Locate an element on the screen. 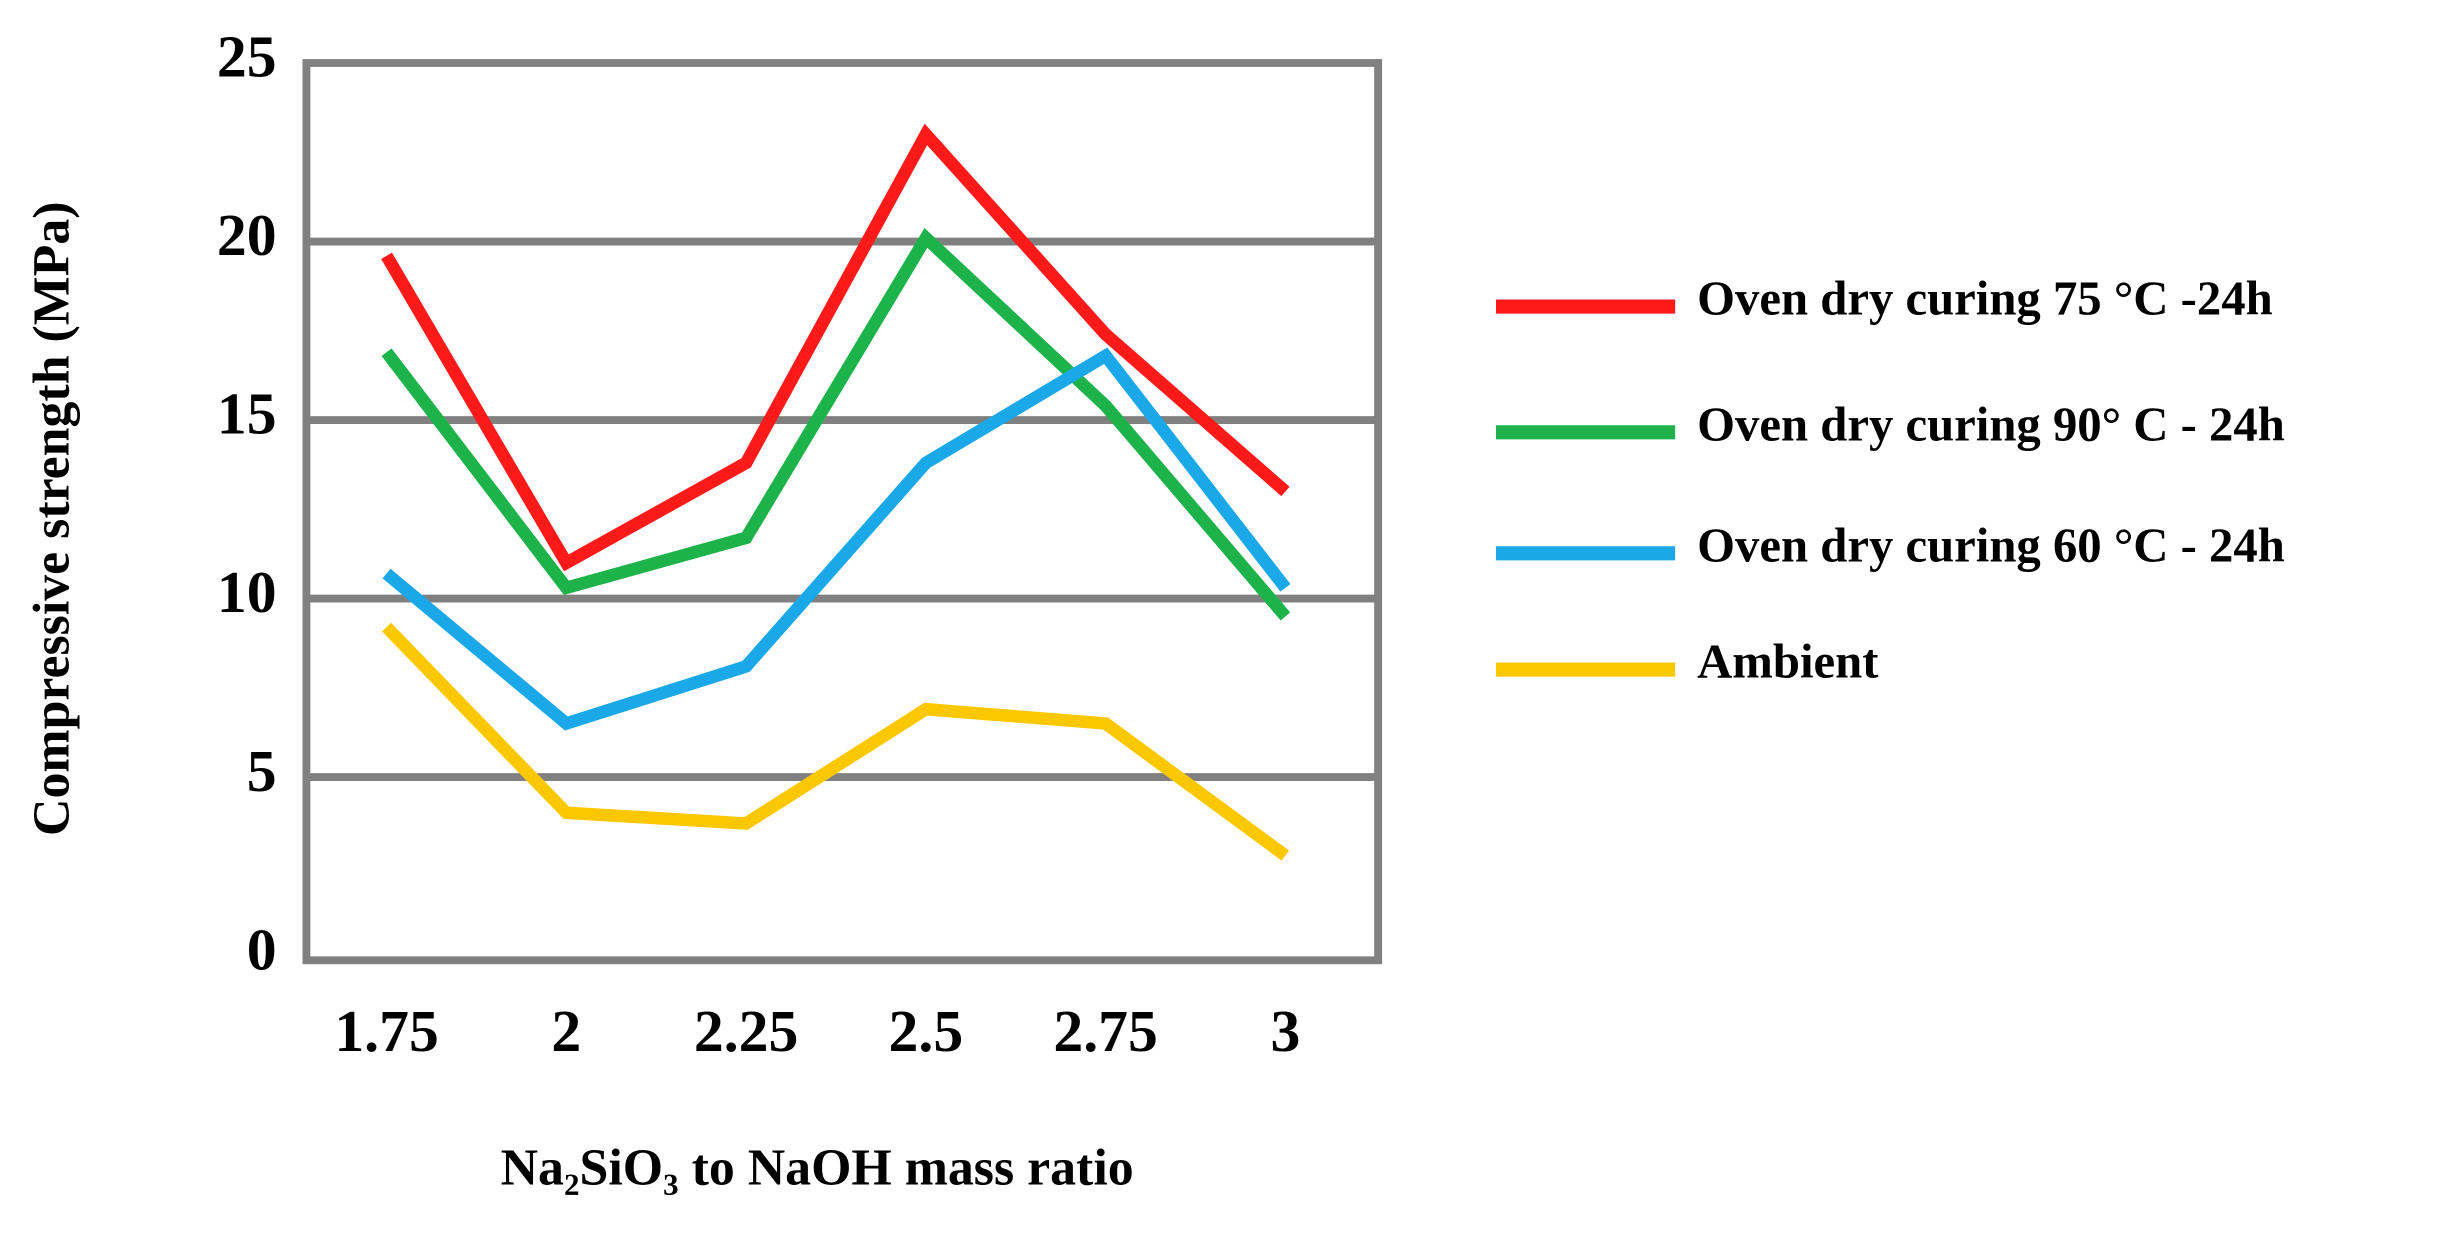 The height and width of the screenshot is (1237, 2464). y-tick-label: 20 is located at coordinates (247, 235).